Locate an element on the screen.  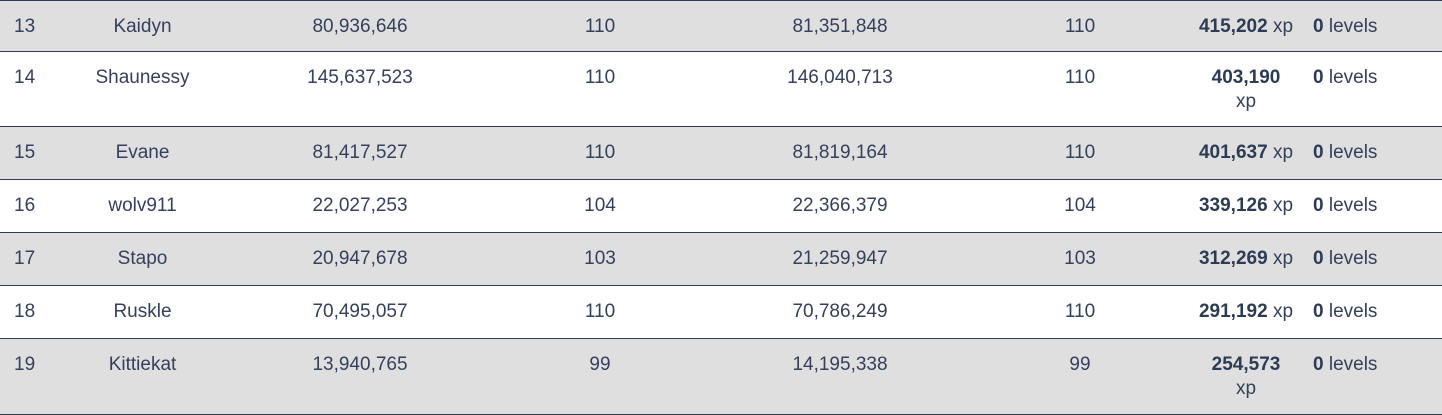
player-name: Kittiekat is located at coordinates (142, 376).